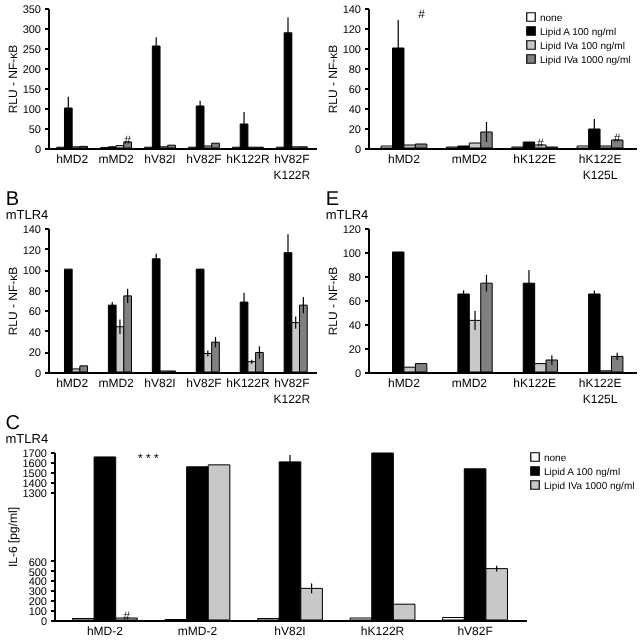  What do you see at coordinates (12, 200) in the screenshot?
I see `chart-title: B` at bounding box center [12, 200].